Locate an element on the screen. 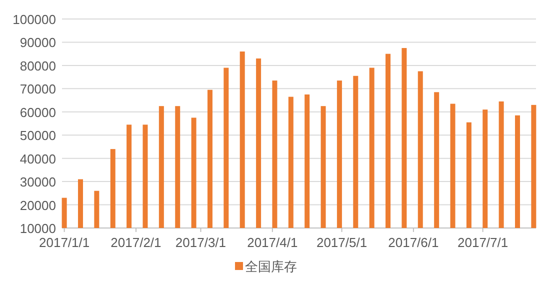  y-tick-label: 30000 is located at coordinates (38, 182).